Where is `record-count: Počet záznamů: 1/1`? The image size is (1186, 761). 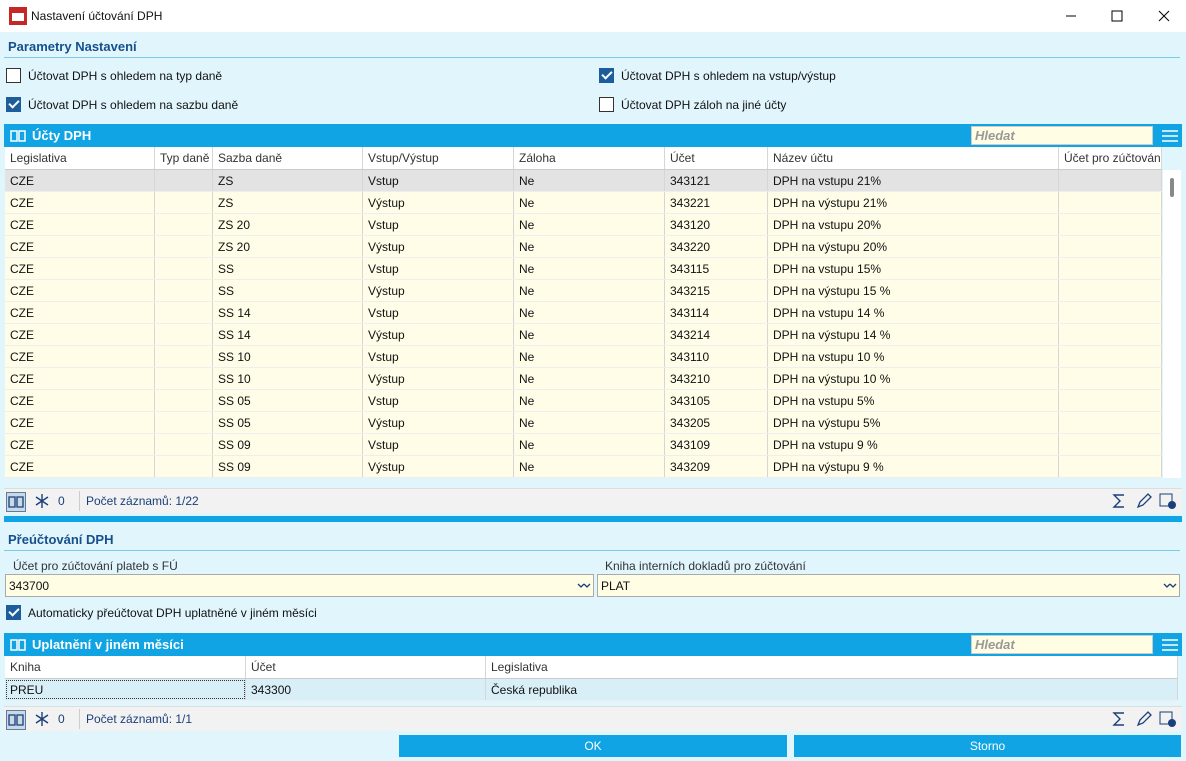 record-count: Počet záznamů: 1/1 is located at coordinates (135, 719).